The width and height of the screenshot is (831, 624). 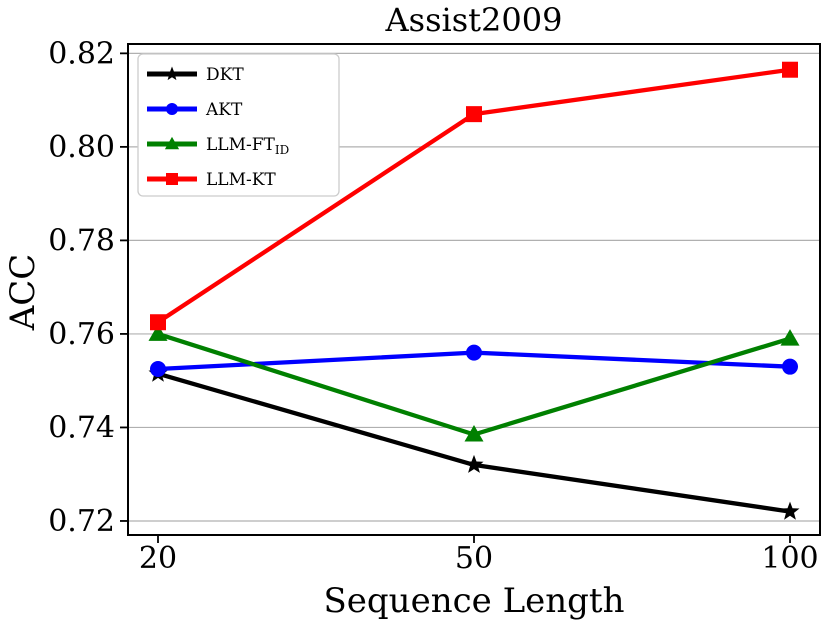 I want to click on y-tick-label: 0.78, so click(x=81, y=240).